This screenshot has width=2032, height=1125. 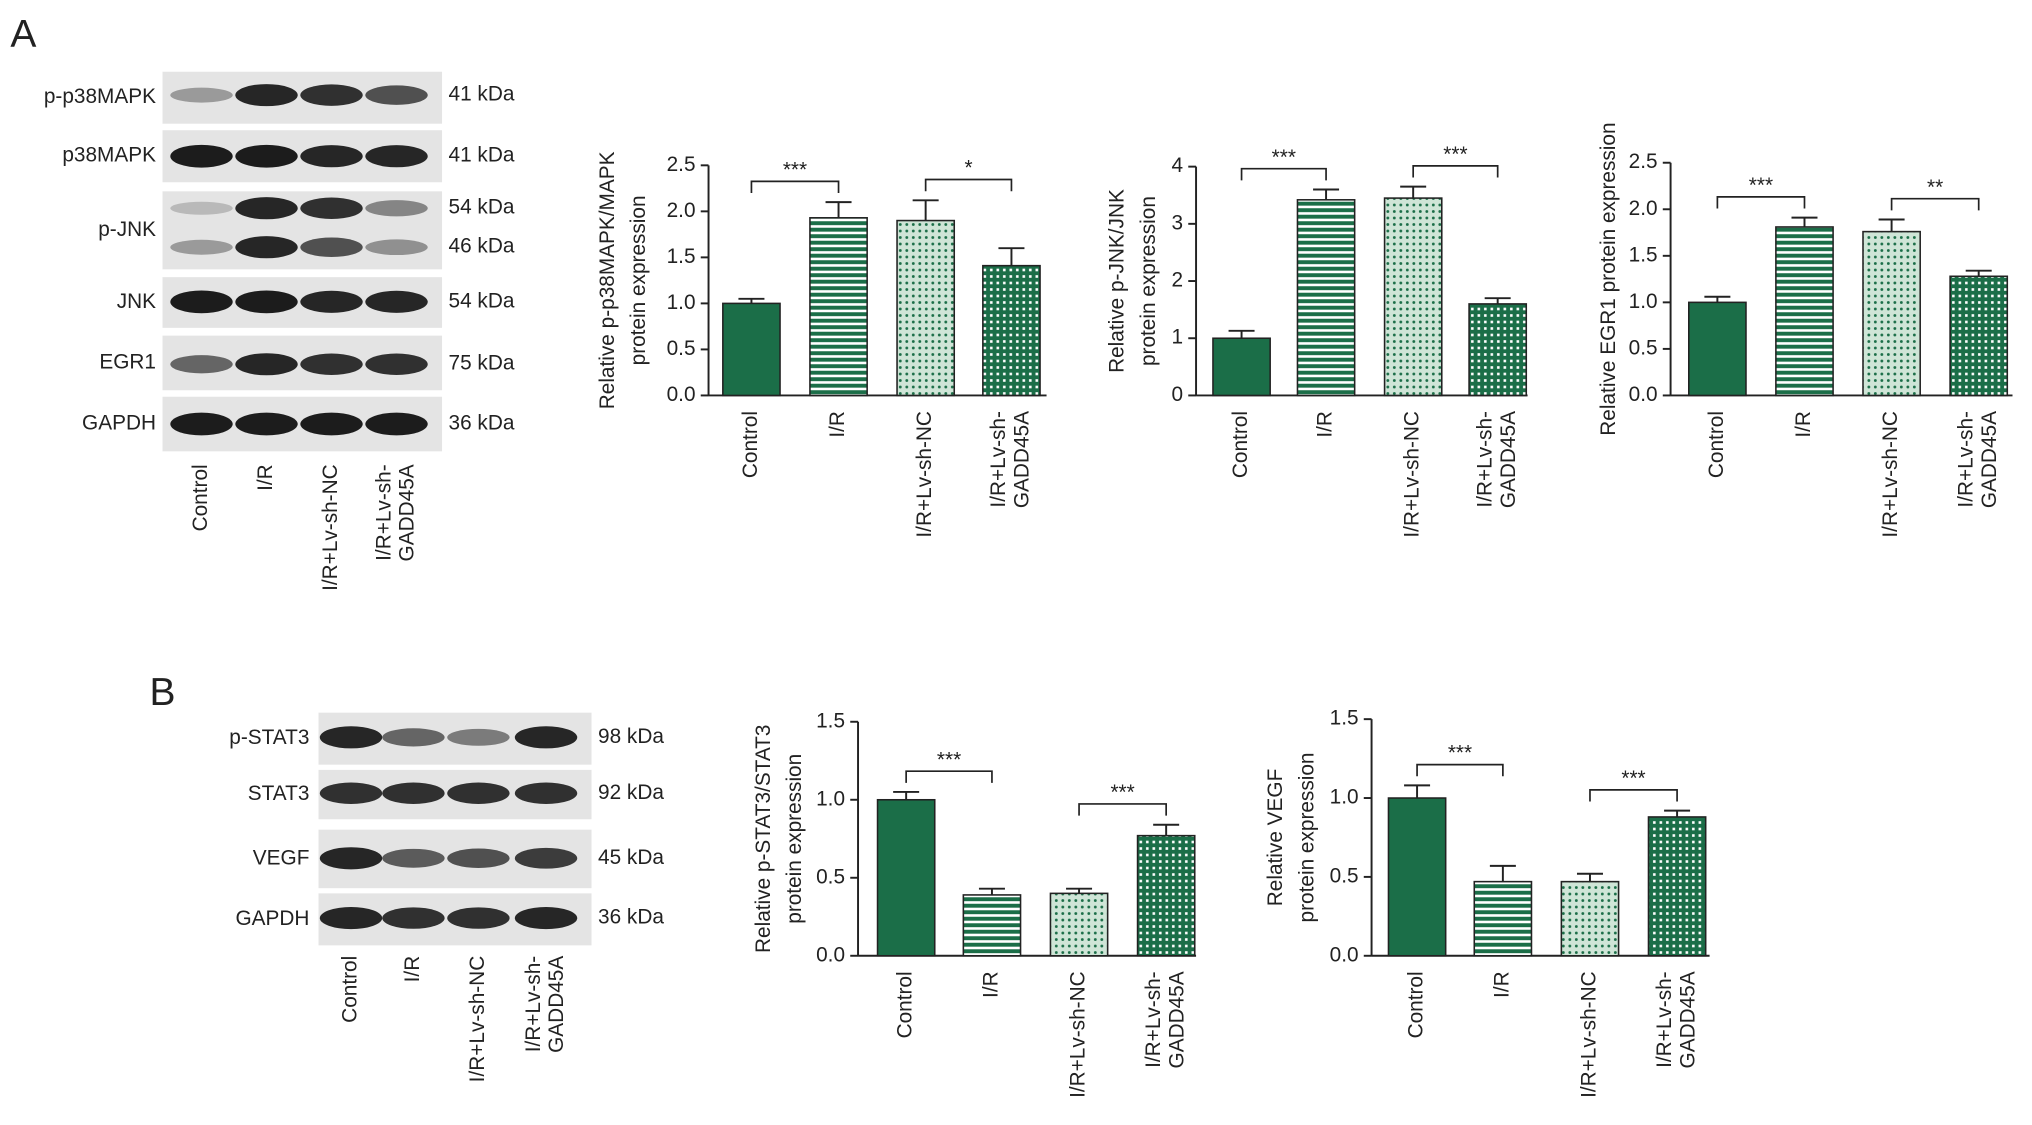 I want to click on kda-label: 92 kDa, so click(x=631, y=792).